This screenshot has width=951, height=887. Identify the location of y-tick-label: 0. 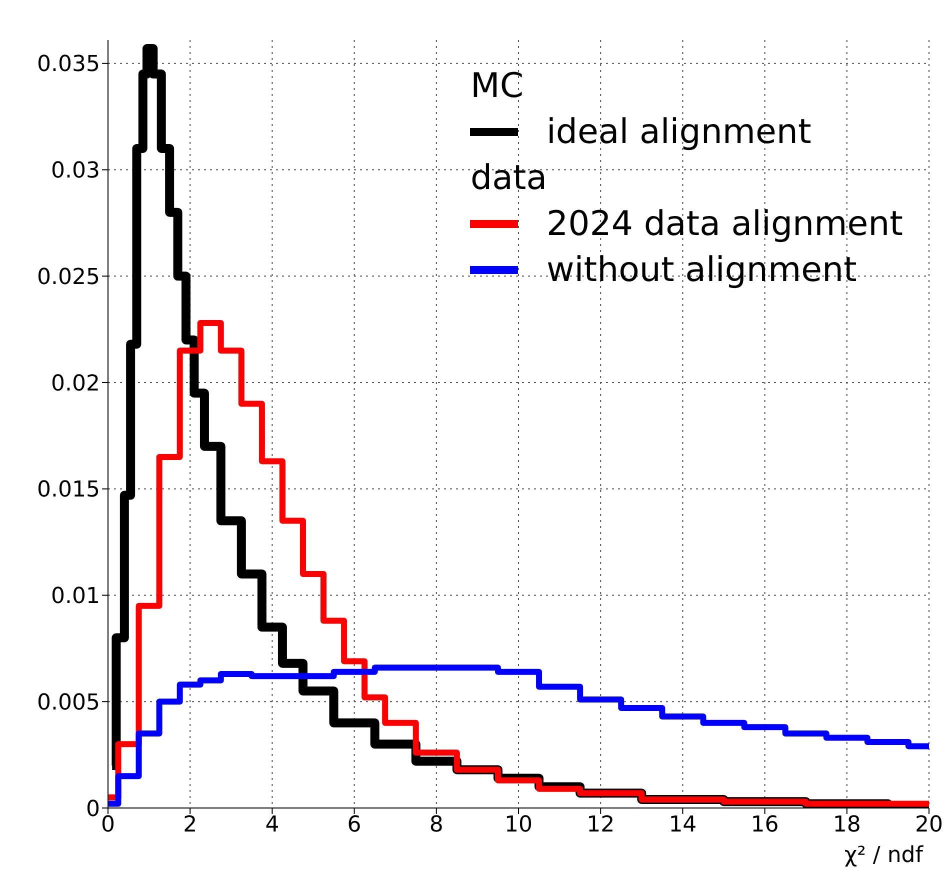
(93, 809).